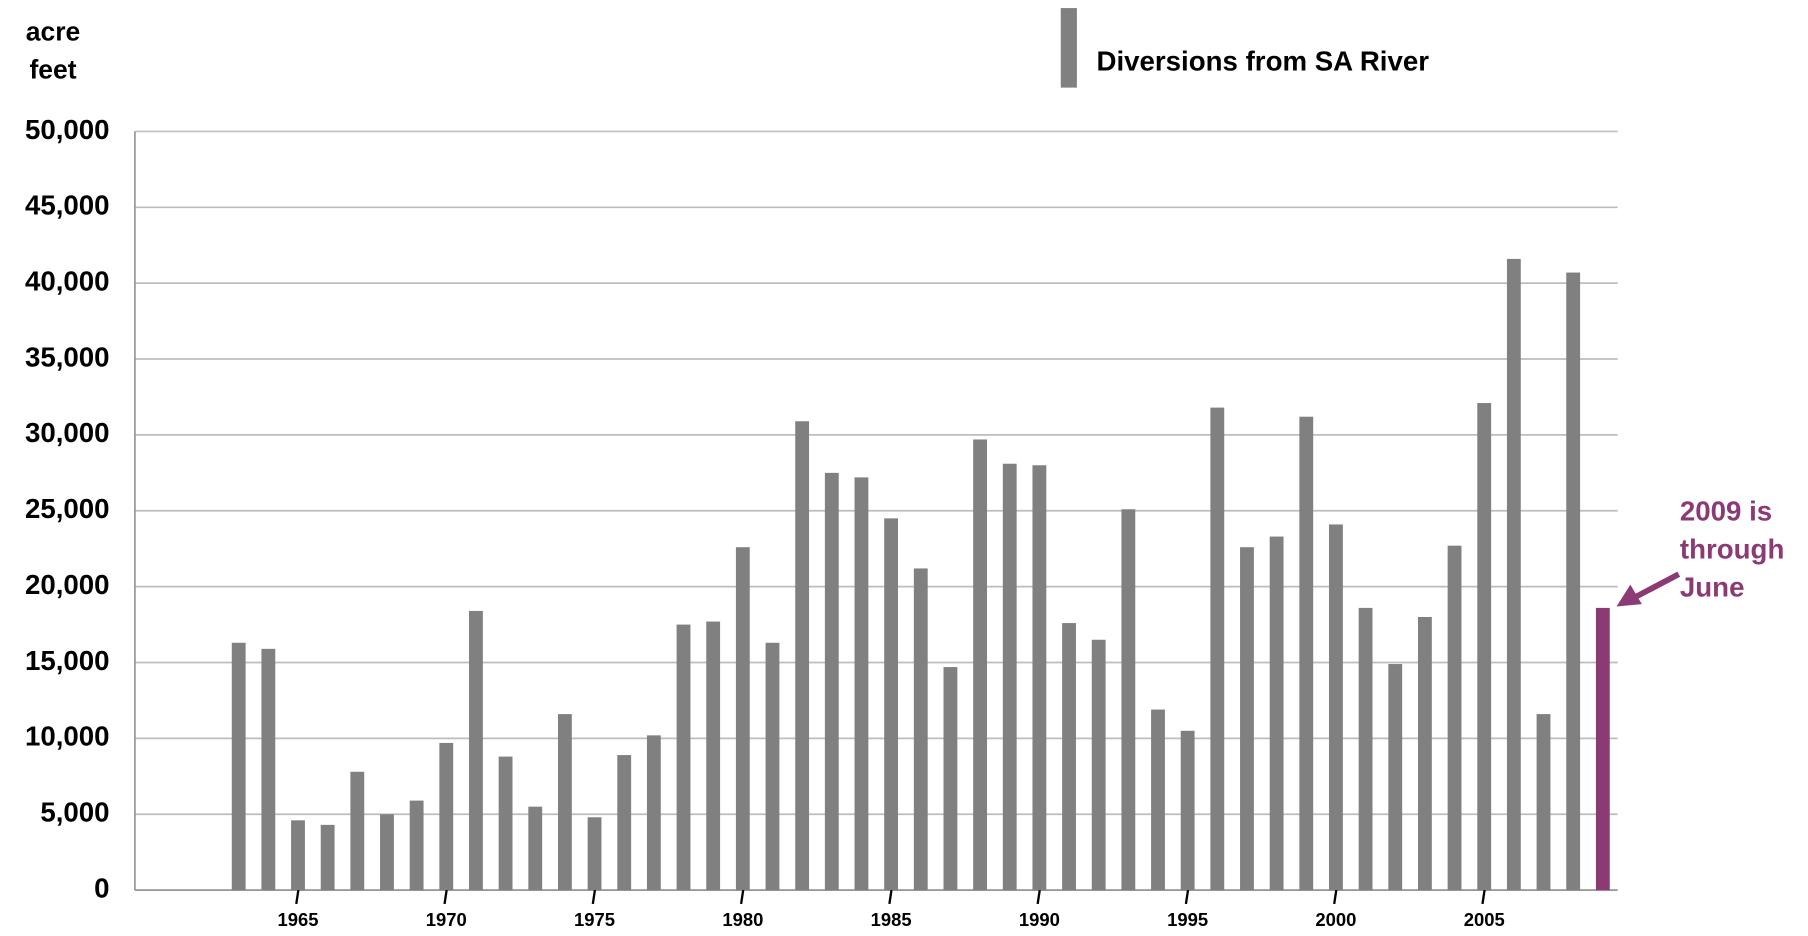 The height and width of the screenshot is (936, 1808). What do you see at coordinates (1726, 510) in the screenshot?
I see `annotation-text: 2009 is` at bounding box center [1726, 510].